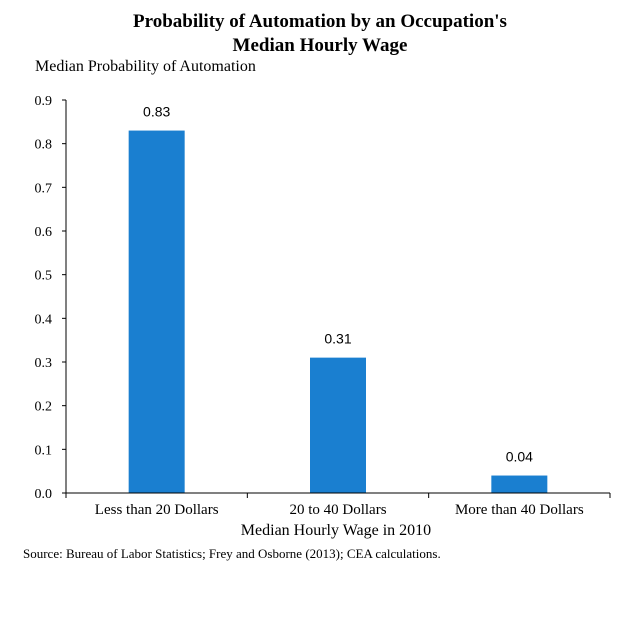  Describe the element at coordinates (44, 101) in the screenshot. I see `y-tick-label: 0.9` at that location.